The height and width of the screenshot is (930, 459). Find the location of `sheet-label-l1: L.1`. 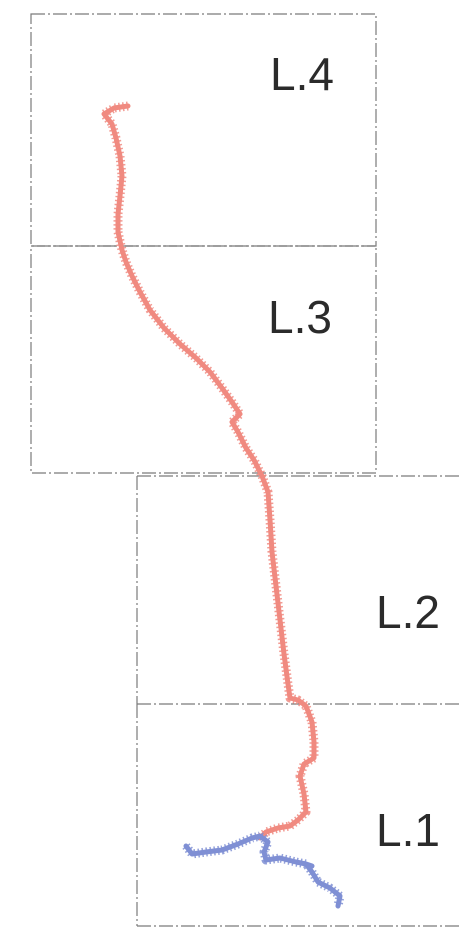

sheet-label-l1: L.1 is located at coordinates (408, 830).